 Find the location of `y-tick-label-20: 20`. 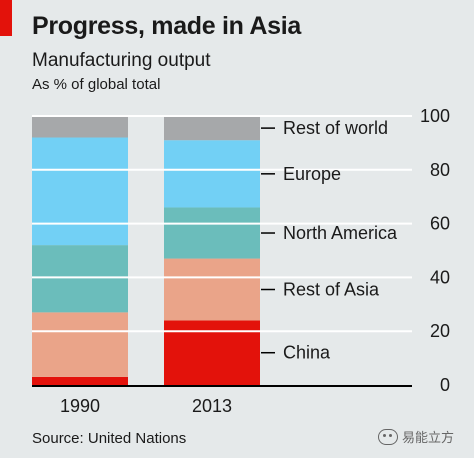

y-tick-label-20: 20 is located at coordinates (440, 331).